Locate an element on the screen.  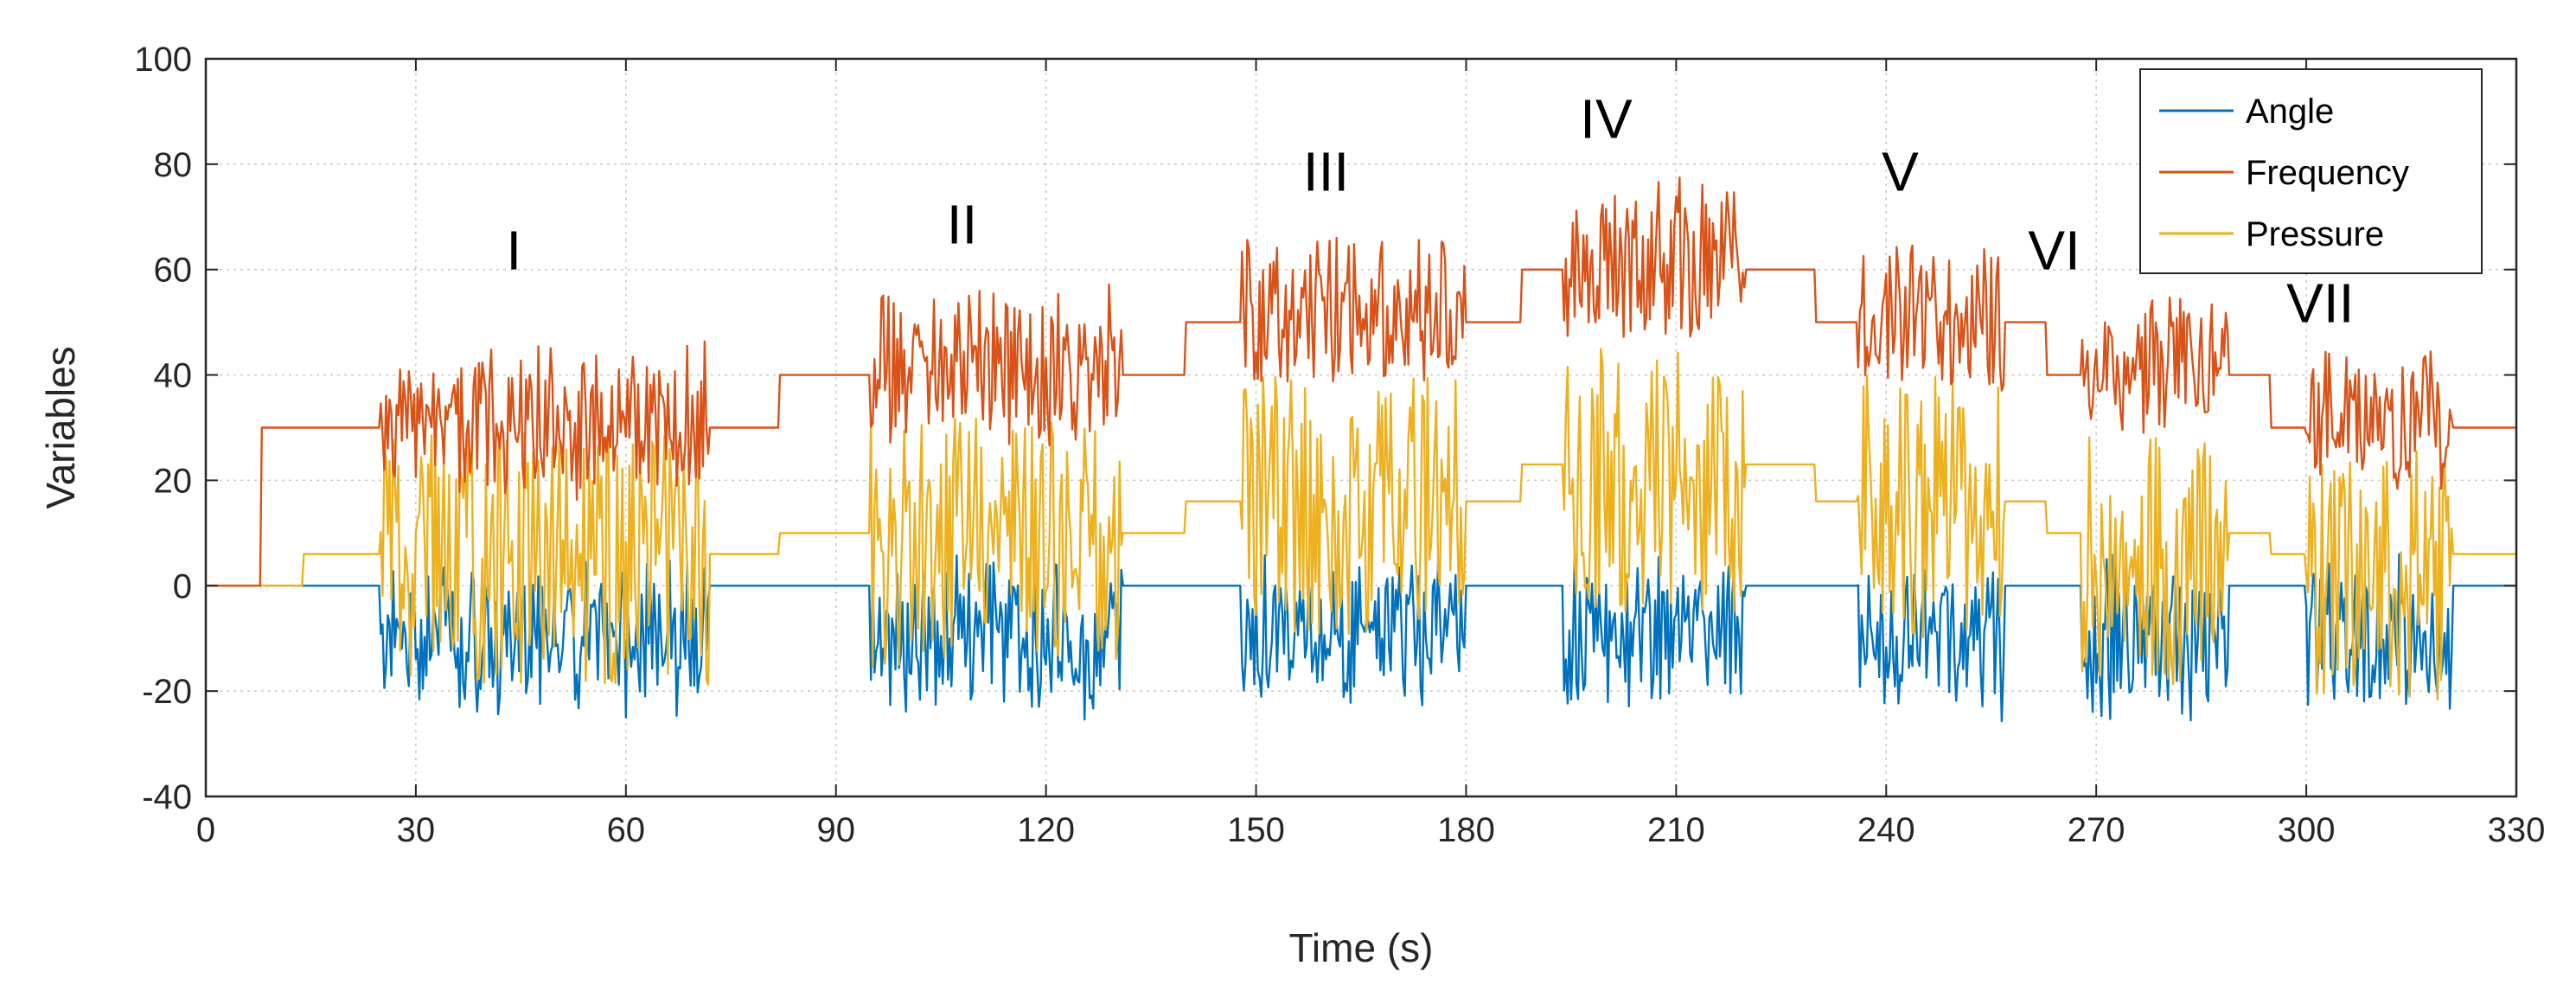
y-tick-label: 60 is located at coordinates (173, 271).